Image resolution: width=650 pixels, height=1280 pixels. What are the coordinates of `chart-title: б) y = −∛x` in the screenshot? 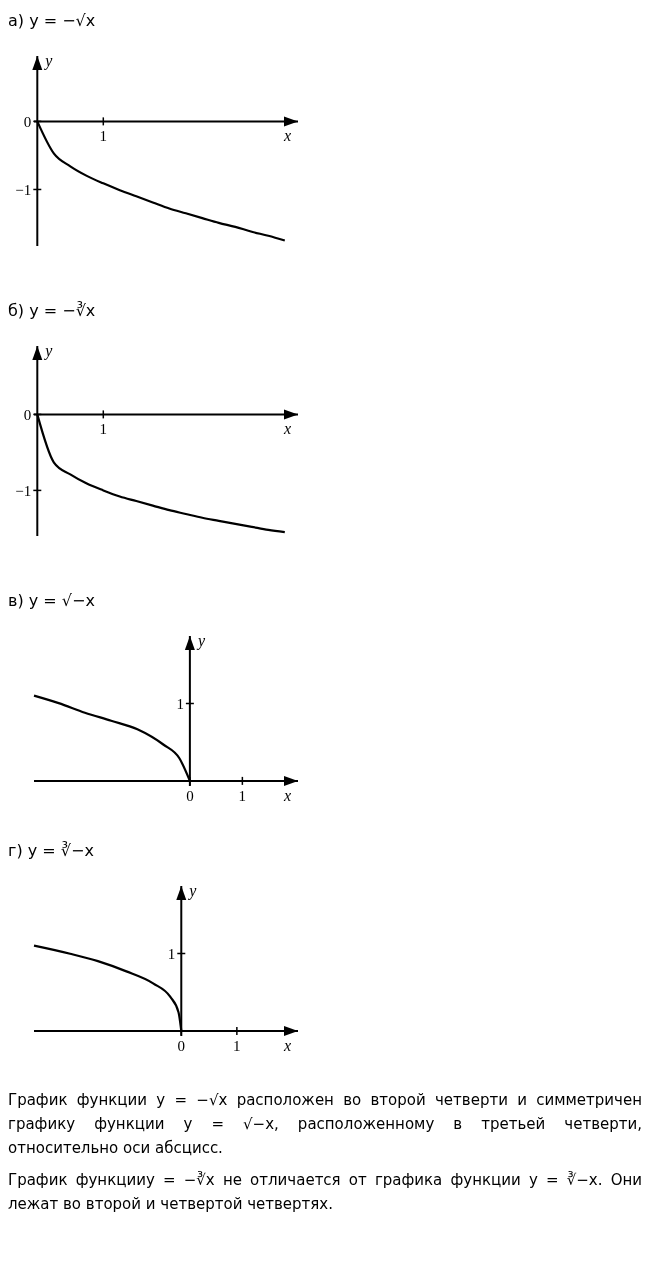 It's located at (52, 310).